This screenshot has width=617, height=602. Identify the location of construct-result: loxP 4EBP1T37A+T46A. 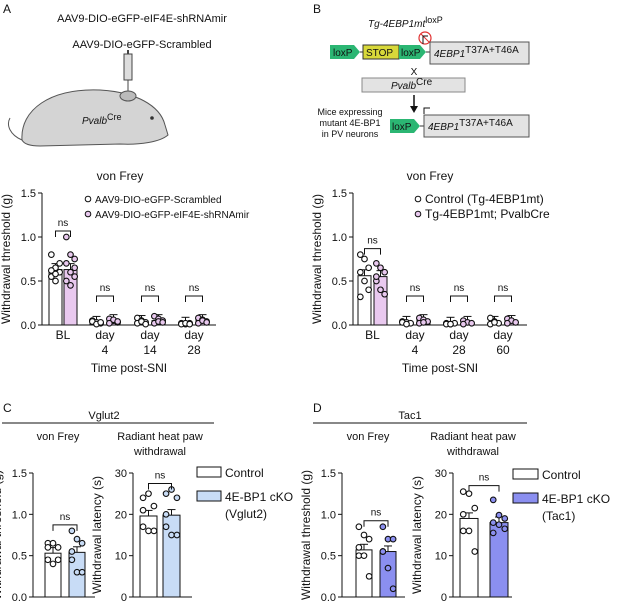
(460, 122).